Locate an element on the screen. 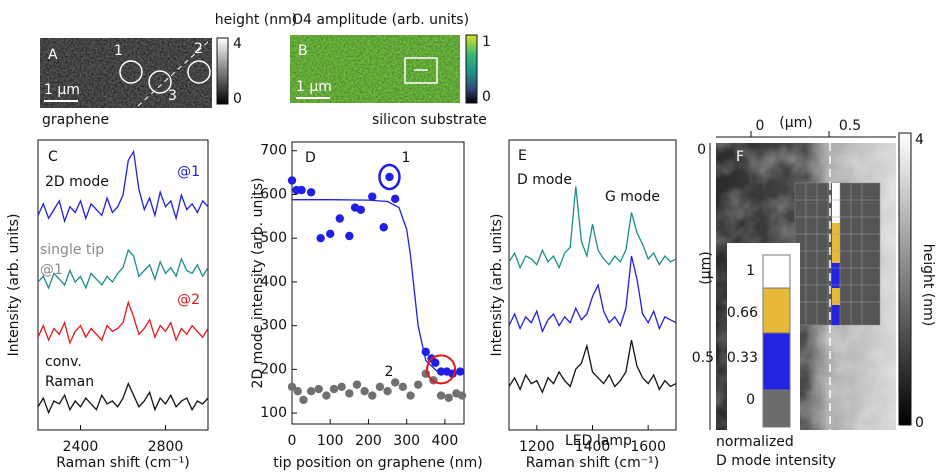 The height and width of the screenshot is (474, 937). panel-label: F is located at coordinates (740, 157).